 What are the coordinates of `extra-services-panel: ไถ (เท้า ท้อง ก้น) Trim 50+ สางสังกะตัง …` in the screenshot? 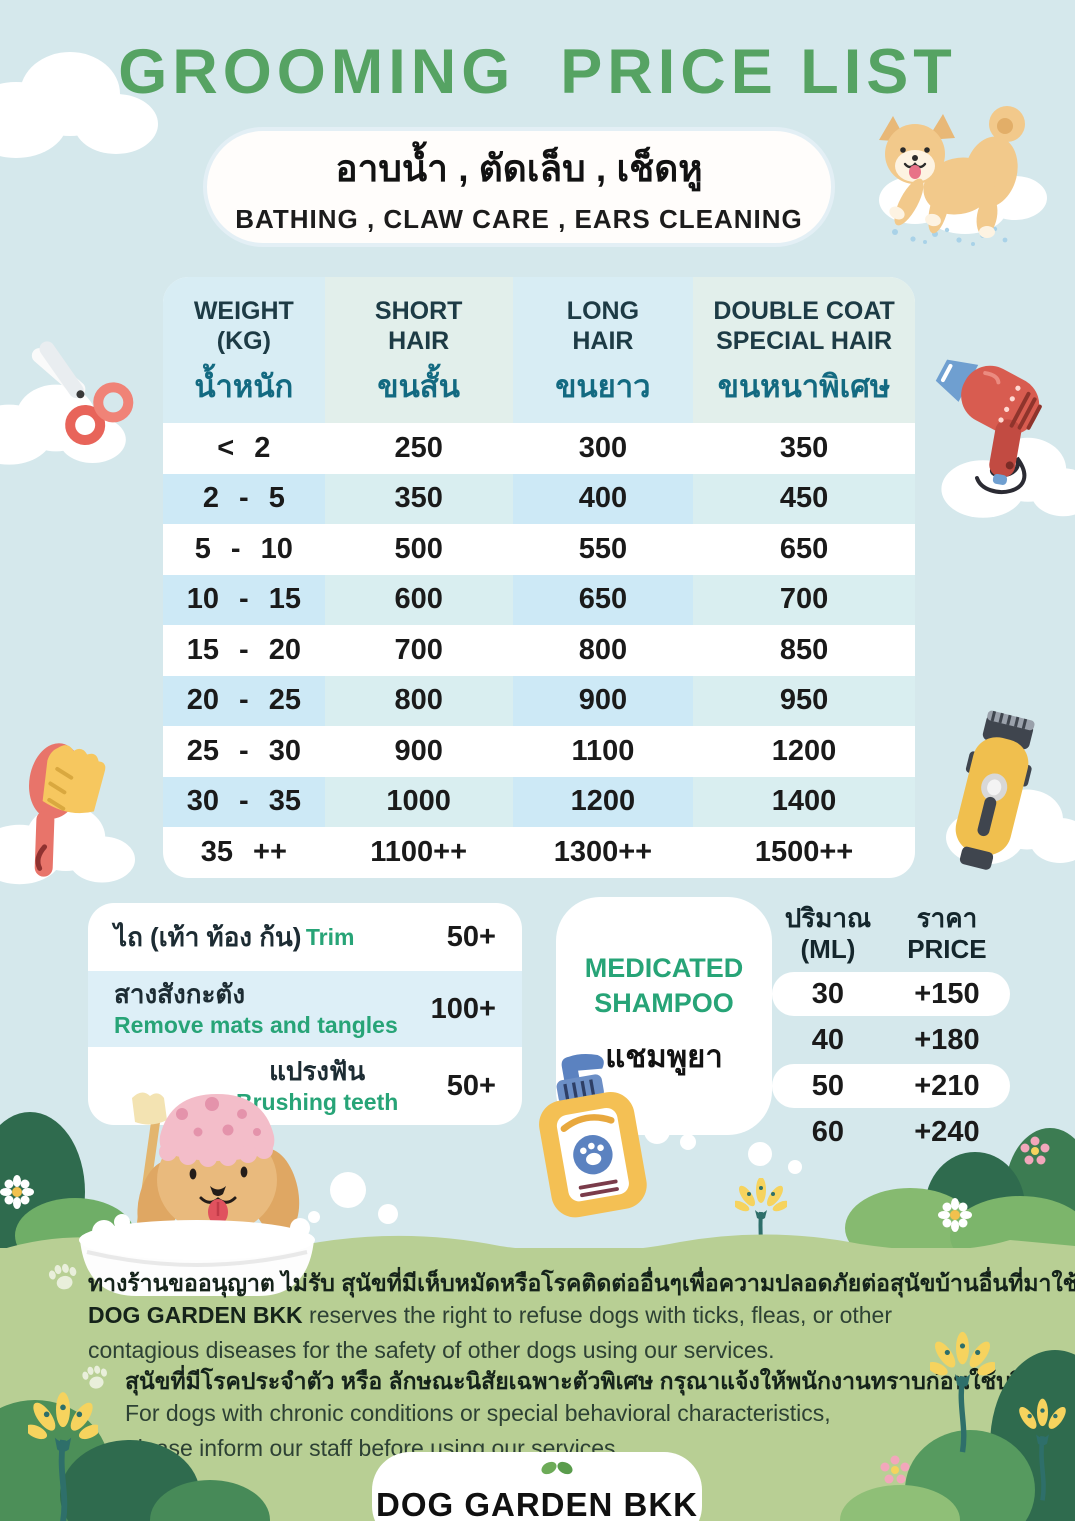 It's located at (305, 1014).